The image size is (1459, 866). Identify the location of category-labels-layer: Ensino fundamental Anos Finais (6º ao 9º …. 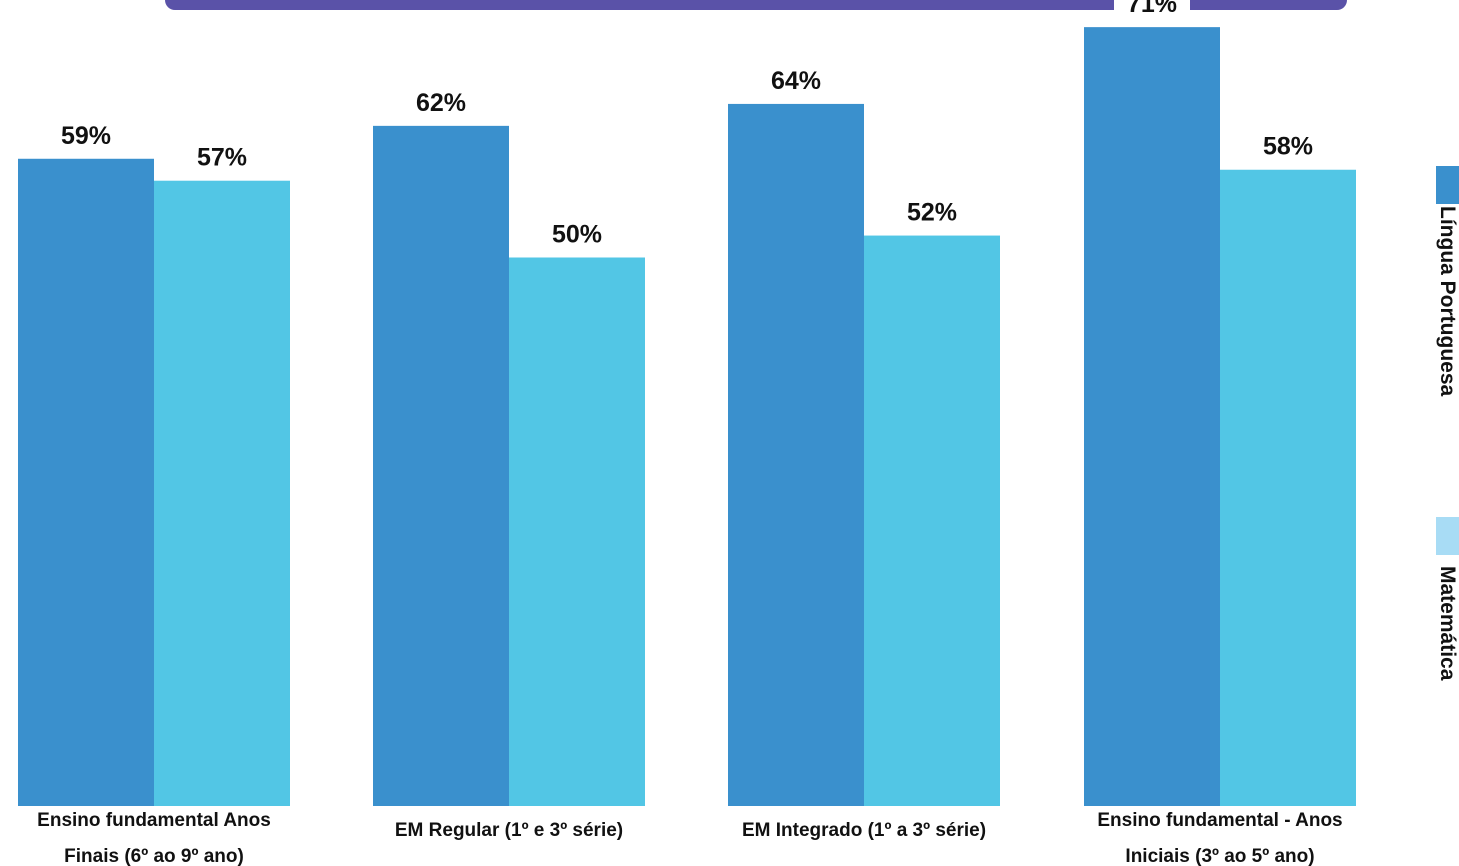
(689, 838).